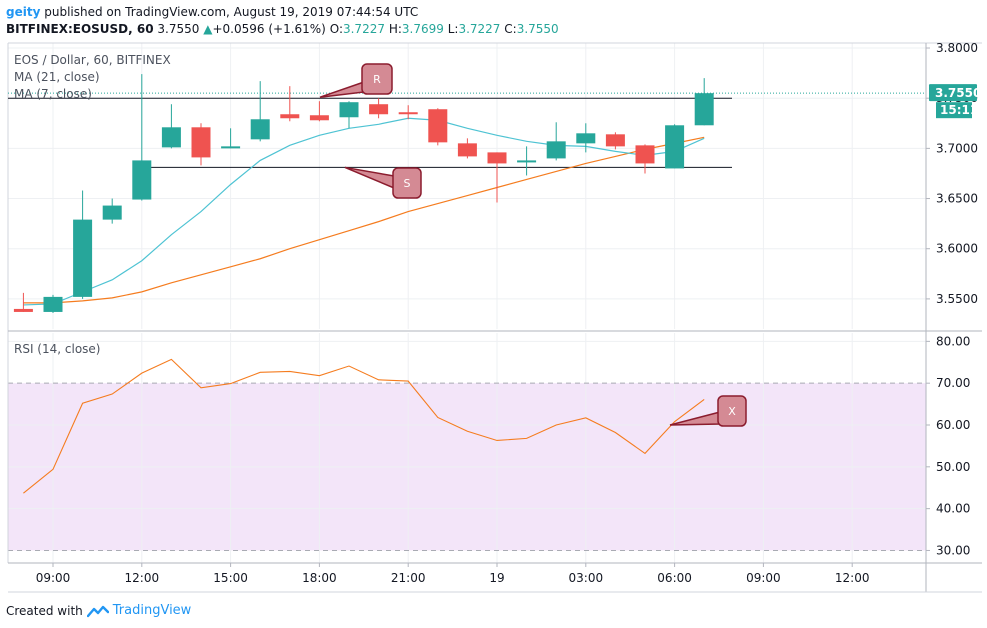  I want to click on rsi-tick-label: 50.00, so click(953, 467).